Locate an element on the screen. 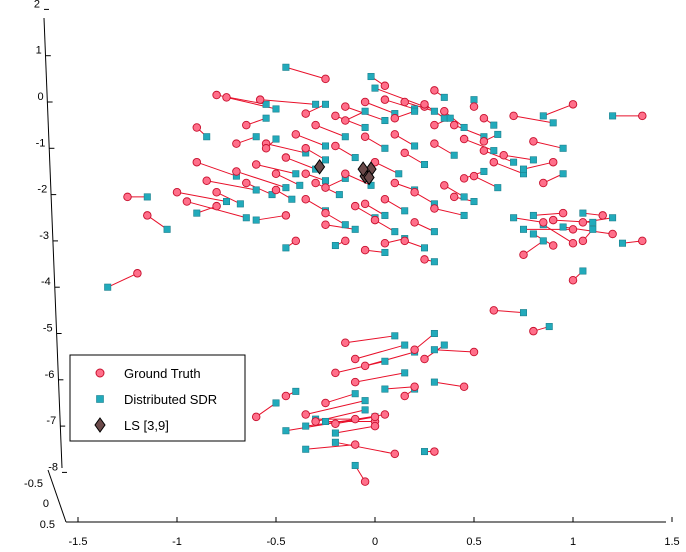 Image resolution: width=686 pixels, height=552 pixels. z-tick-label: -6 is located at coordinates (50, 375).